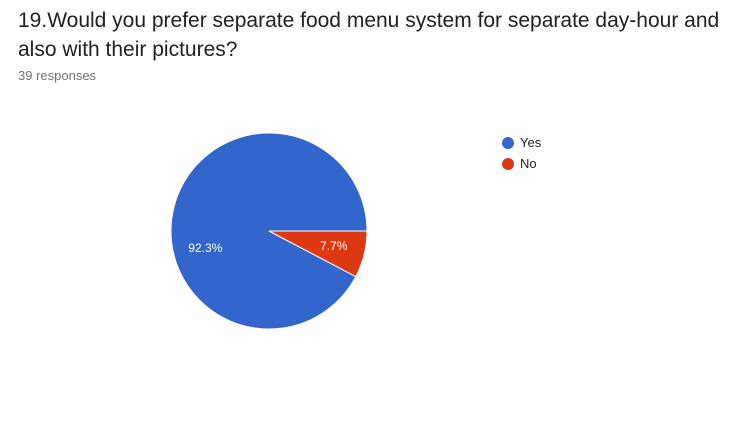 The width and height of the screenshot is (733, 437). What do you see at coordinates (334, 246) in the screenshot?
I see `pie-label-no: 7.7%` at bounding box center [334, 246].